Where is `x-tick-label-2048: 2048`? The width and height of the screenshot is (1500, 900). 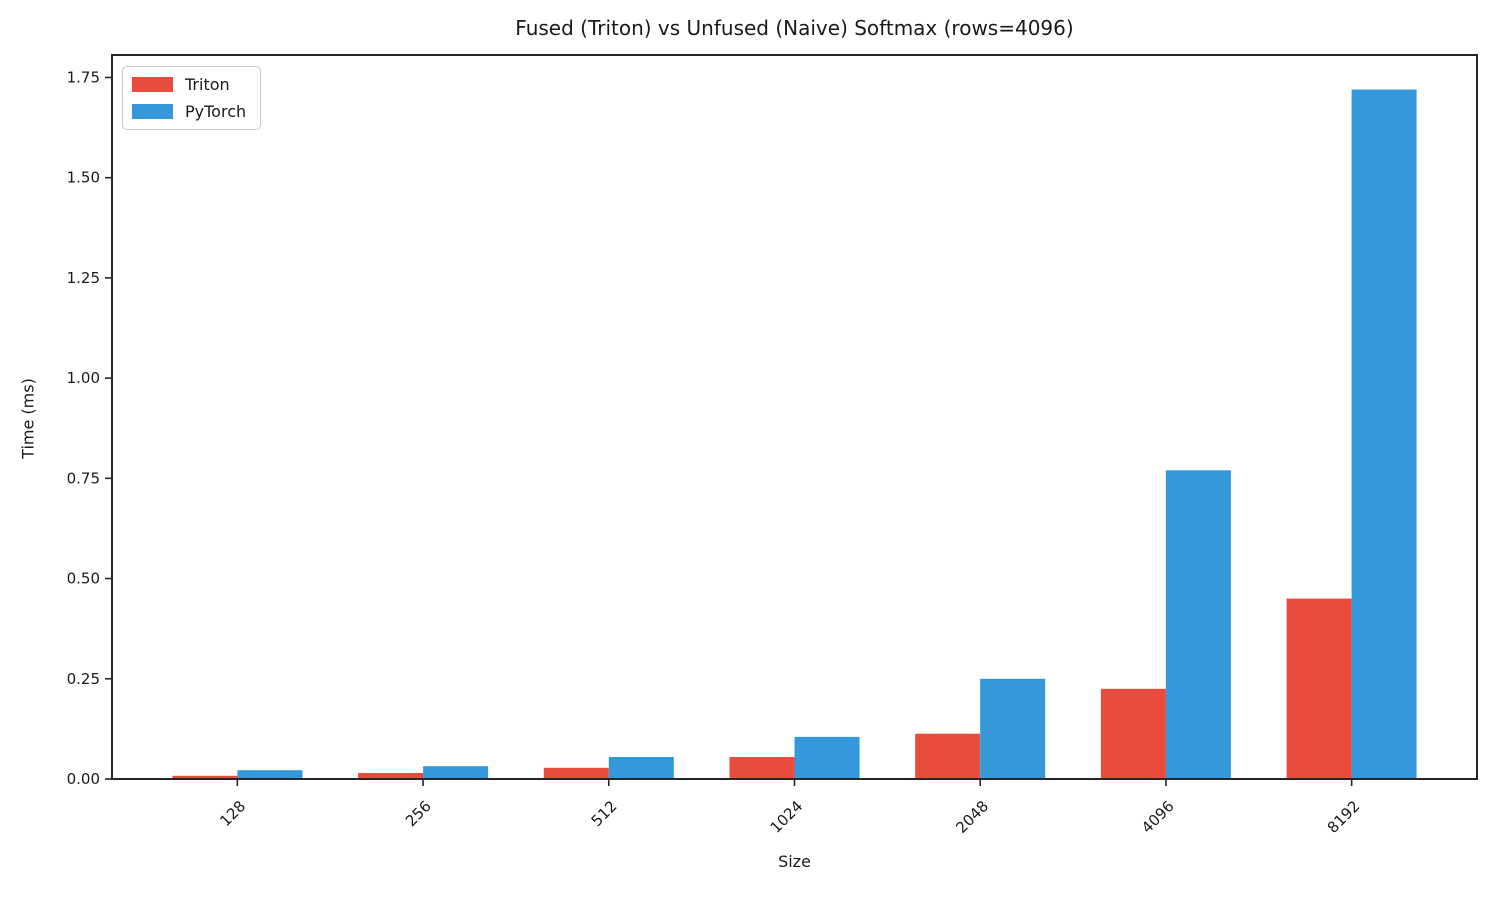 x-tick-label-2048: 2048 is located at coordinates (972, 817).